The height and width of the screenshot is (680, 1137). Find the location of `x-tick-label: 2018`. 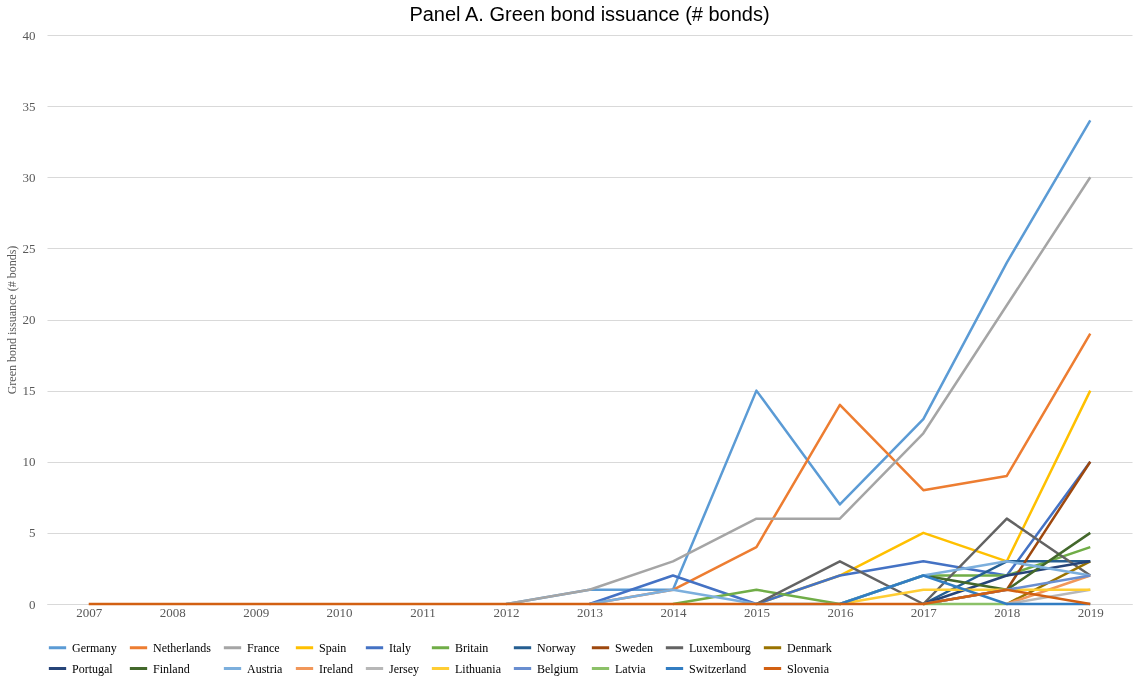

x-tick-label: 2018 is located at coordinates (1007, 612).